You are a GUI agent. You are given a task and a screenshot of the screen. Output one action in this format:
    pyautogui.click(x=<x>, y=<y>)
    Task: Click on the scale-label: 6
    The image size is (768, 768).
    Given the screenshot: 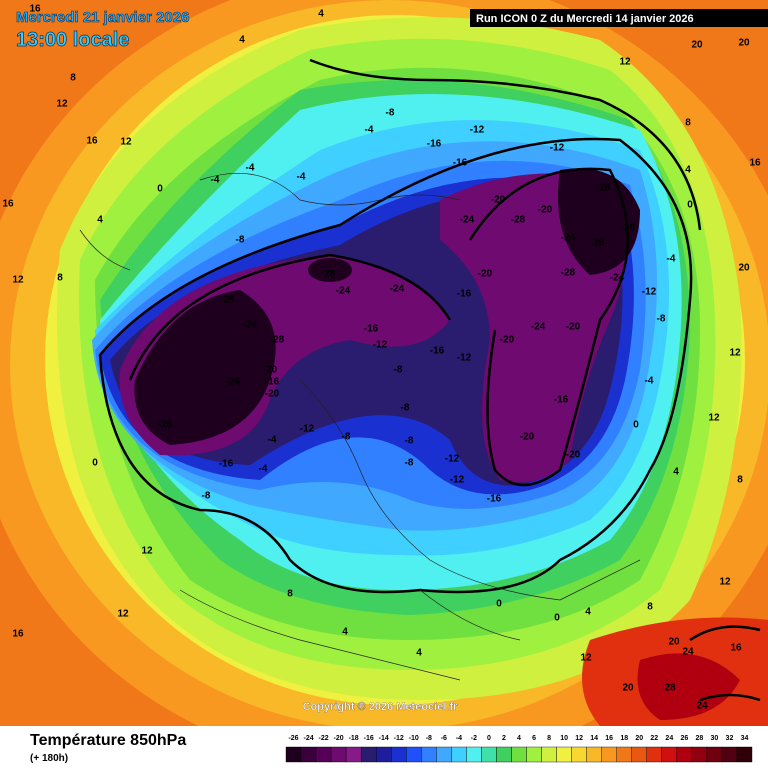 What is the action you would take?
    pyautogui.click(x=534, y=738)
    